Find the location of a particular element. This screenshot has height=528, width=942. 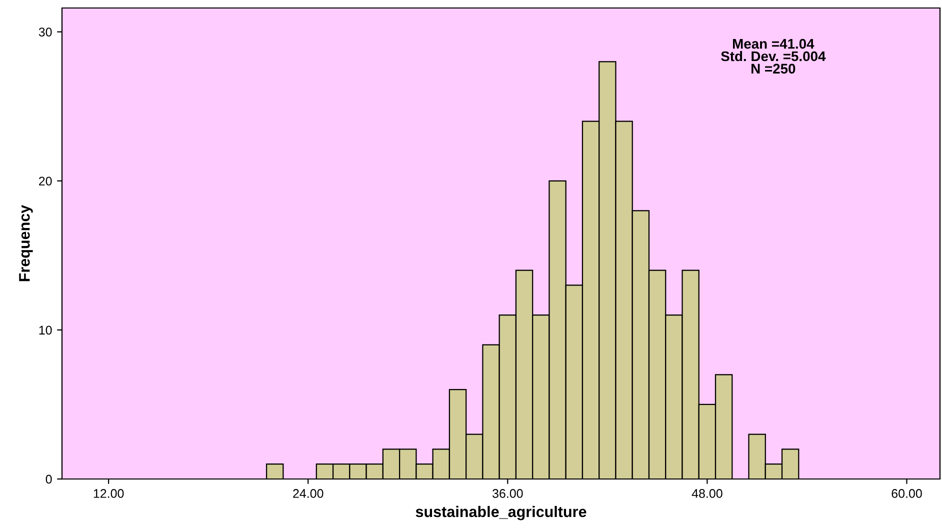

y-tick-label: 0 is located at coordinates (49, 479).